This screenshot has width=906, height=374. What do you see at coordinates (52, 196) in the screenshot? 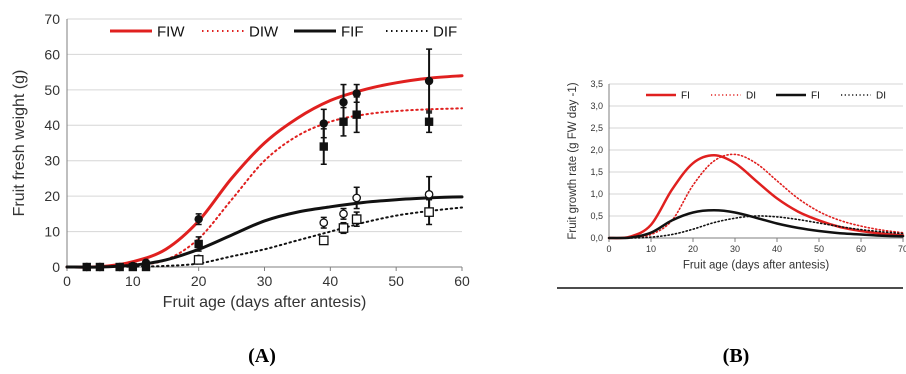
I see `y-tick-label: 20` at bounding box center [52, 196].